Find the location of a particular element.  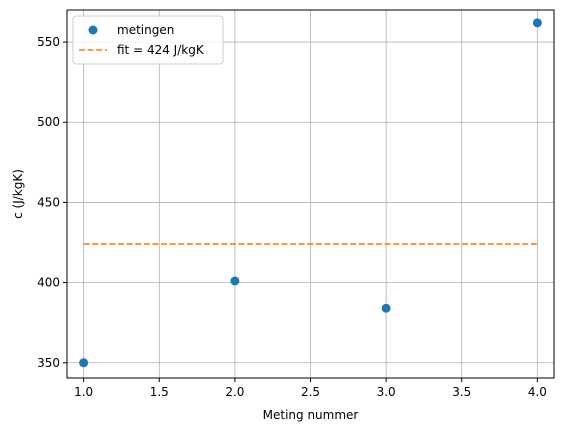

y-tick-label: 400 is located at coordinates (48, 283).